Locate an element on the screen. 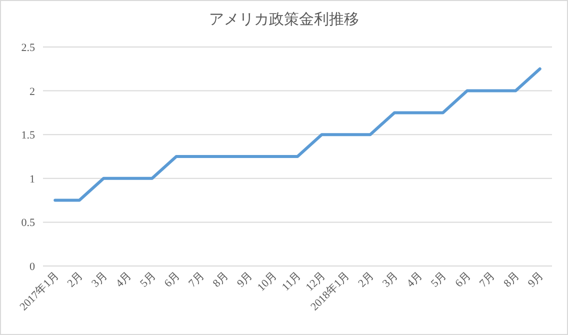 The height and width of the screenshot is (335, 568). y-tick-label: 2 is located at coordinates (32, 92).